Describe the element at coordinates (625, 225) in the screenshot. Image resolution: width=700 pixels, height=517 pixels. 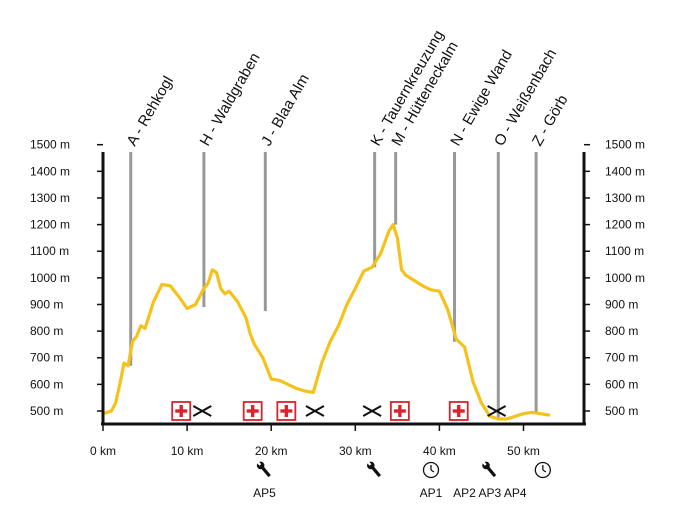
I see `y-tick-label-right: 1200 m` at that location.